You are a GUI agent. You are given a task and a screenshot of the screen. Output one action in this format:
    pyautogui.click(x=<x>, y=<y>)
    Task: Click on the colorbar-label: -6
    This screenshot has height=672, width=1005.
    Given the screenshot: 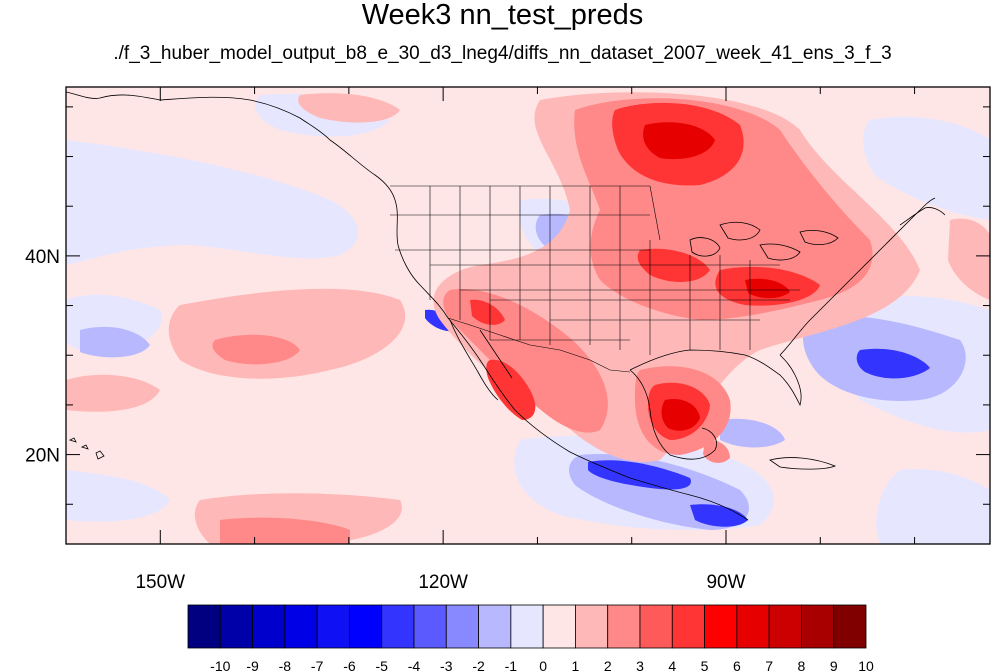 What is the action you would take?
    pyautogui.click(x=349, y=665)
    